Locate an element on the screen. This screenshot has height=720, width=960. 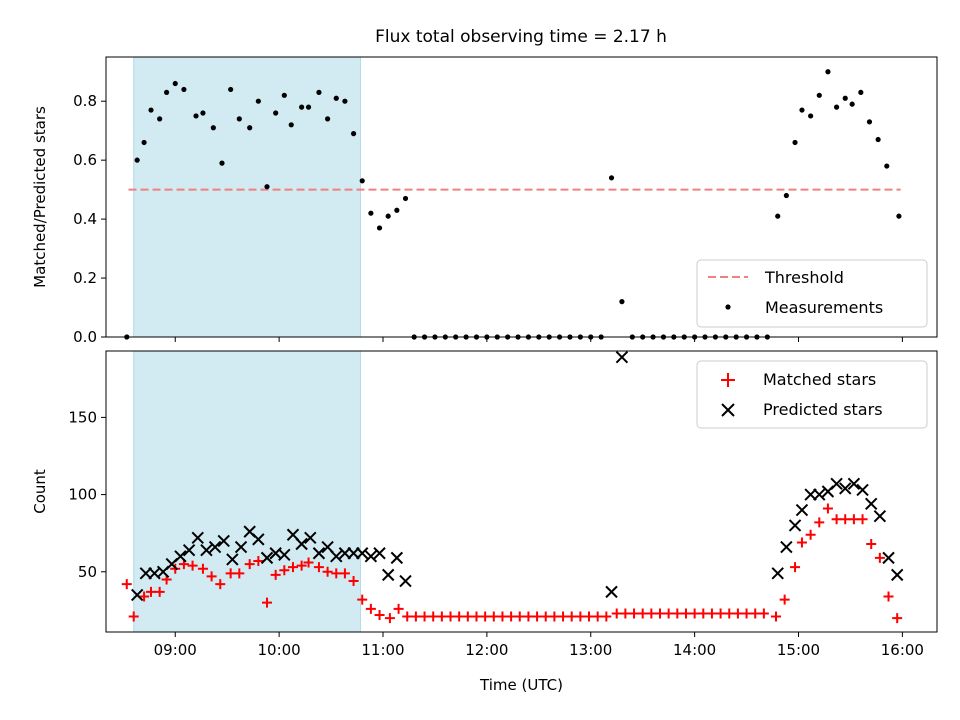
observing-window is located at coordinates (247, 491).